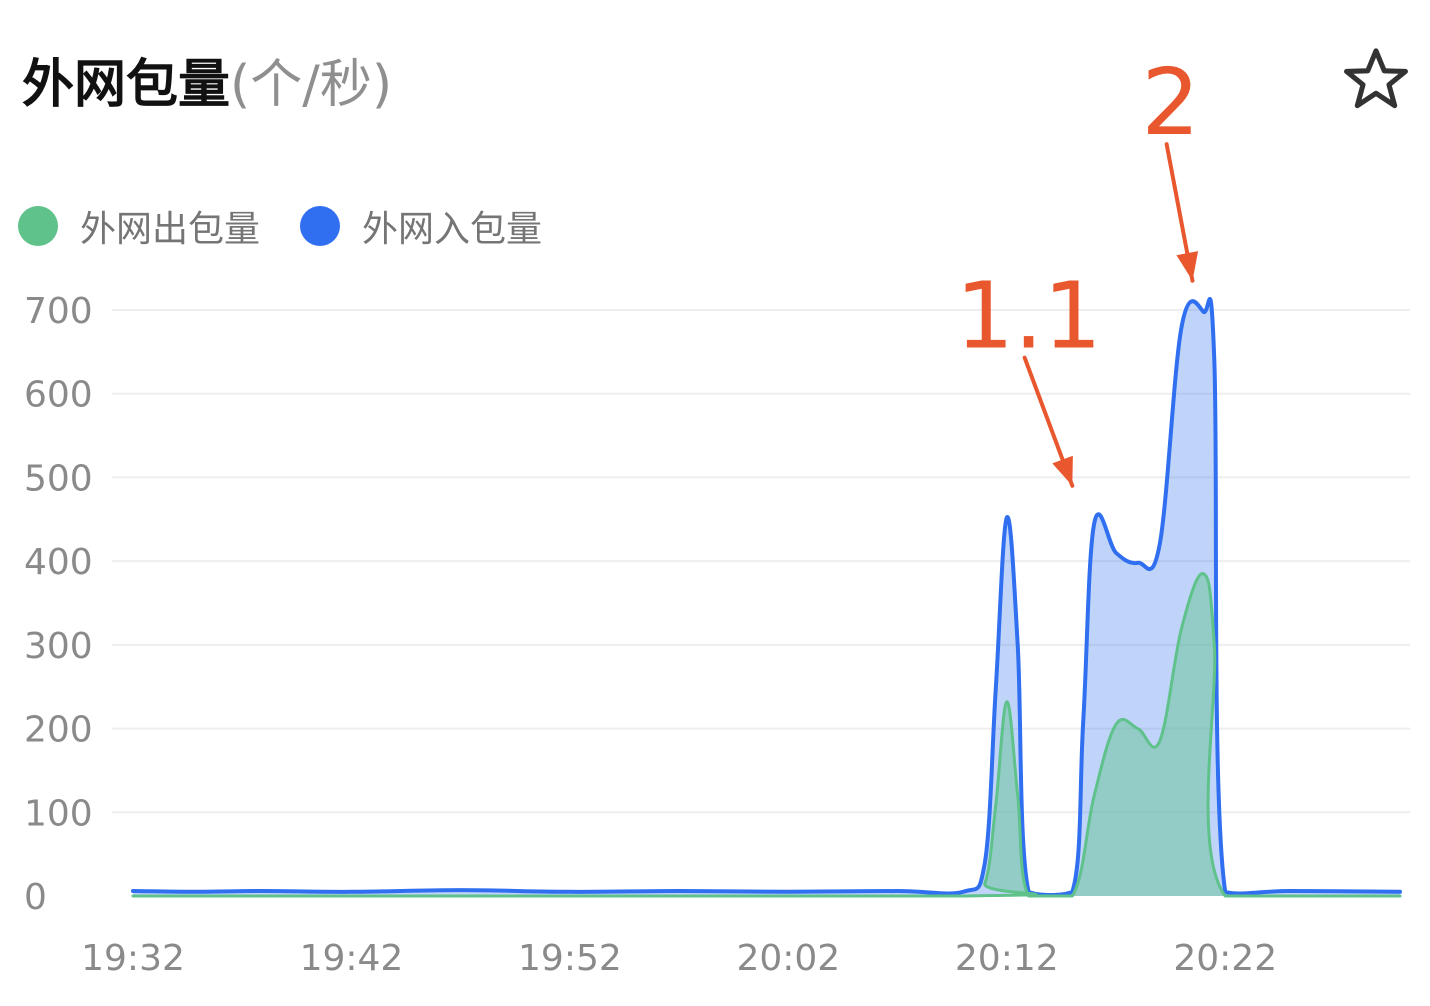 The height and width of the screenshot is (1006, 1430). Describe the element at coordinates (58, 311) in the screenshot. I see `y-tick-label-700: 700` at that location.